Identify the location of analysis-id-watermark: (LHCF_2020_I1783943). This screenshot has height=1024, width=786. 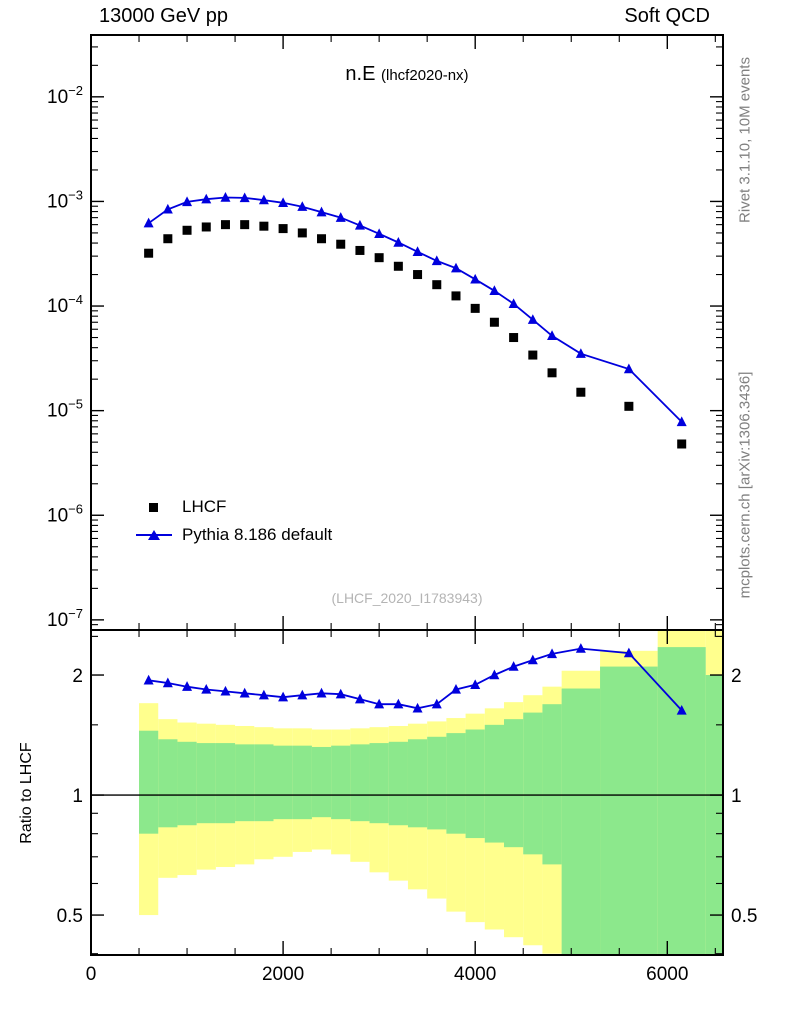
(407, 598).